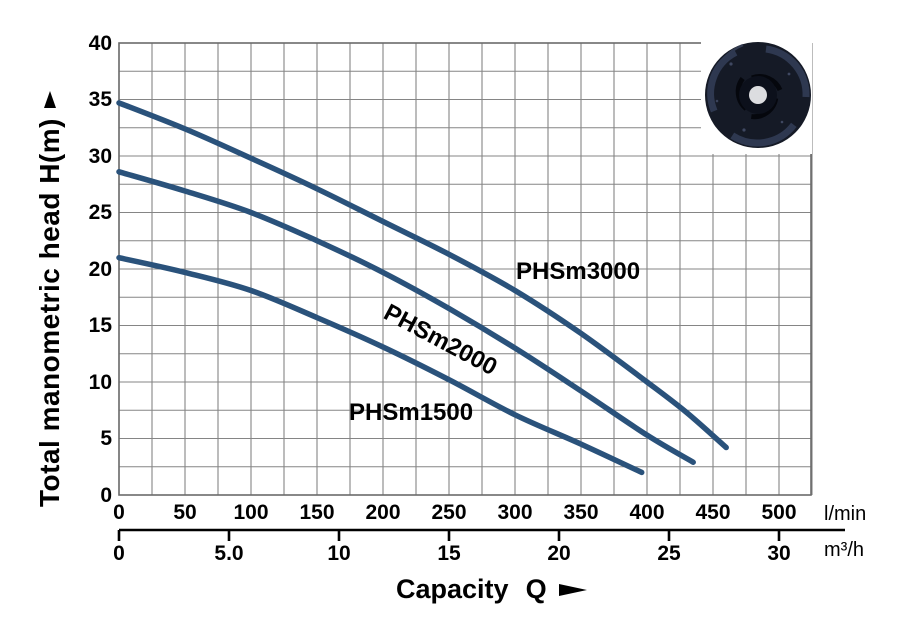 The height and width of the screenshot is (622, 916). What do you see at coordinates (411, 412) in the screenshot?
I see `curve-label-phsm1500: PHSm1500` at bounding box center [411, 412].